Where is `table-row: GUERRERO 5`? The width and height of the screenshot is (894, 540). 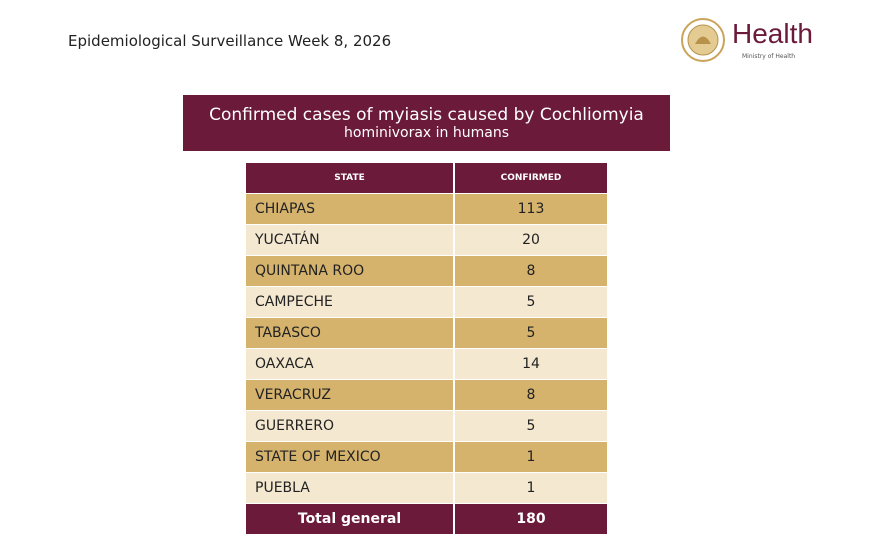
table-row: GUERRERO 5 is located at coordinates (426, 426).